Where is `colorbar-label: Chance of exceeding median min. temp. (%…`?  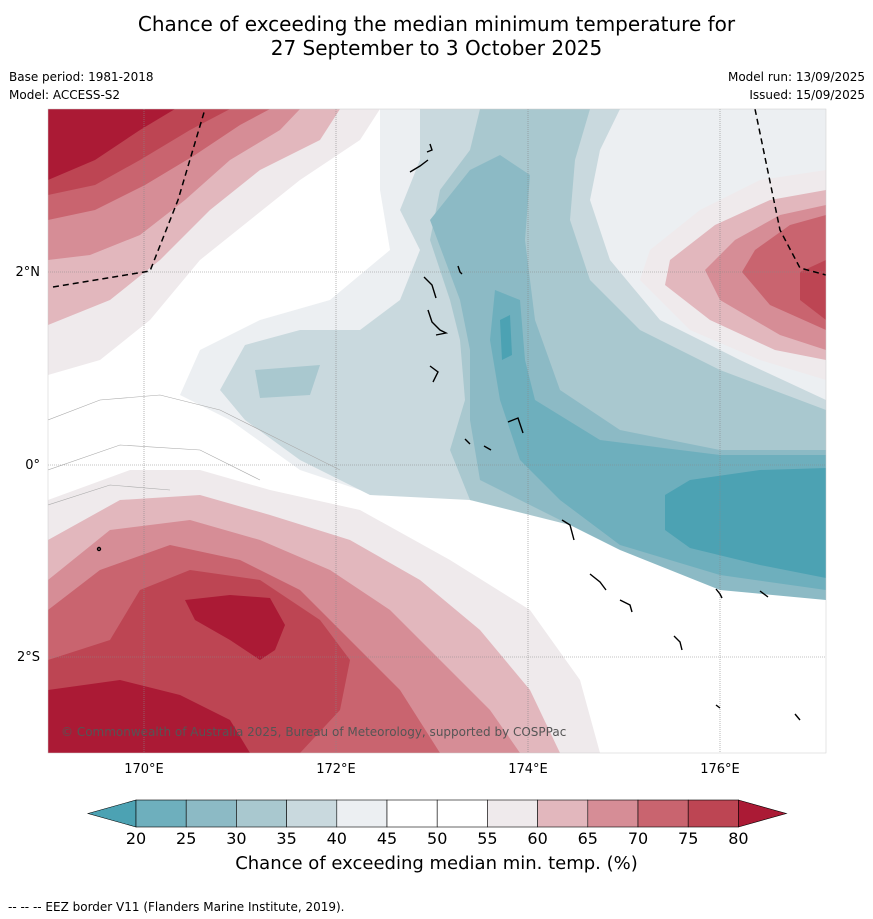
colorbar-label: Chance of exceeding median min. temp. (%… is located at coordinates (436, 863).